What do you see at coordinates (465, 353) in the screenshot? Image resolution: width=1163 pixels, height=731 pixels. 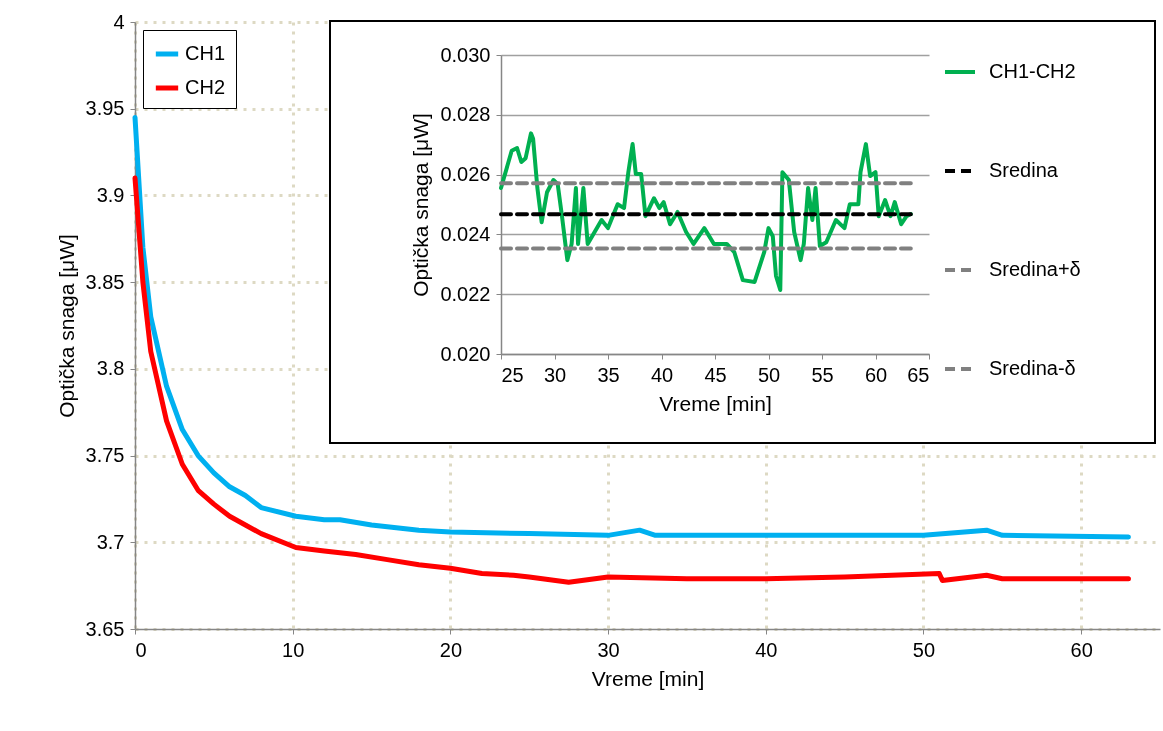 I see `y-tick-label: 0.020` at bounding box center [465, 353].